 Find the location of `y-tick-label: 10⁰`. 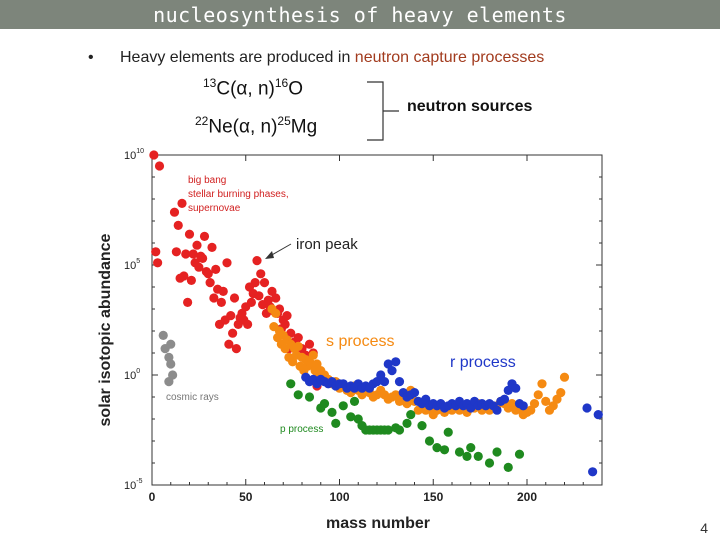

y-tick-label: 10⁰ is located at coordinates (132, 375).